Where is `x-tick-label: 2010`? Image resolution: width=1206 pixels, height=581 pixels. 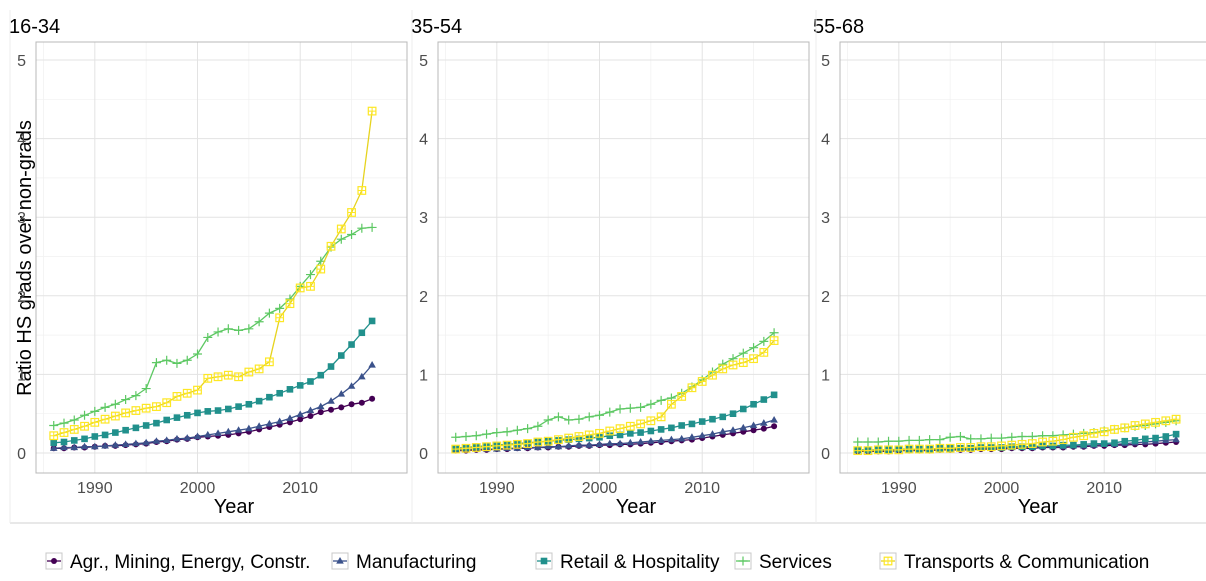
x-tick-label: 2010 is located at coordinates (300, 488).